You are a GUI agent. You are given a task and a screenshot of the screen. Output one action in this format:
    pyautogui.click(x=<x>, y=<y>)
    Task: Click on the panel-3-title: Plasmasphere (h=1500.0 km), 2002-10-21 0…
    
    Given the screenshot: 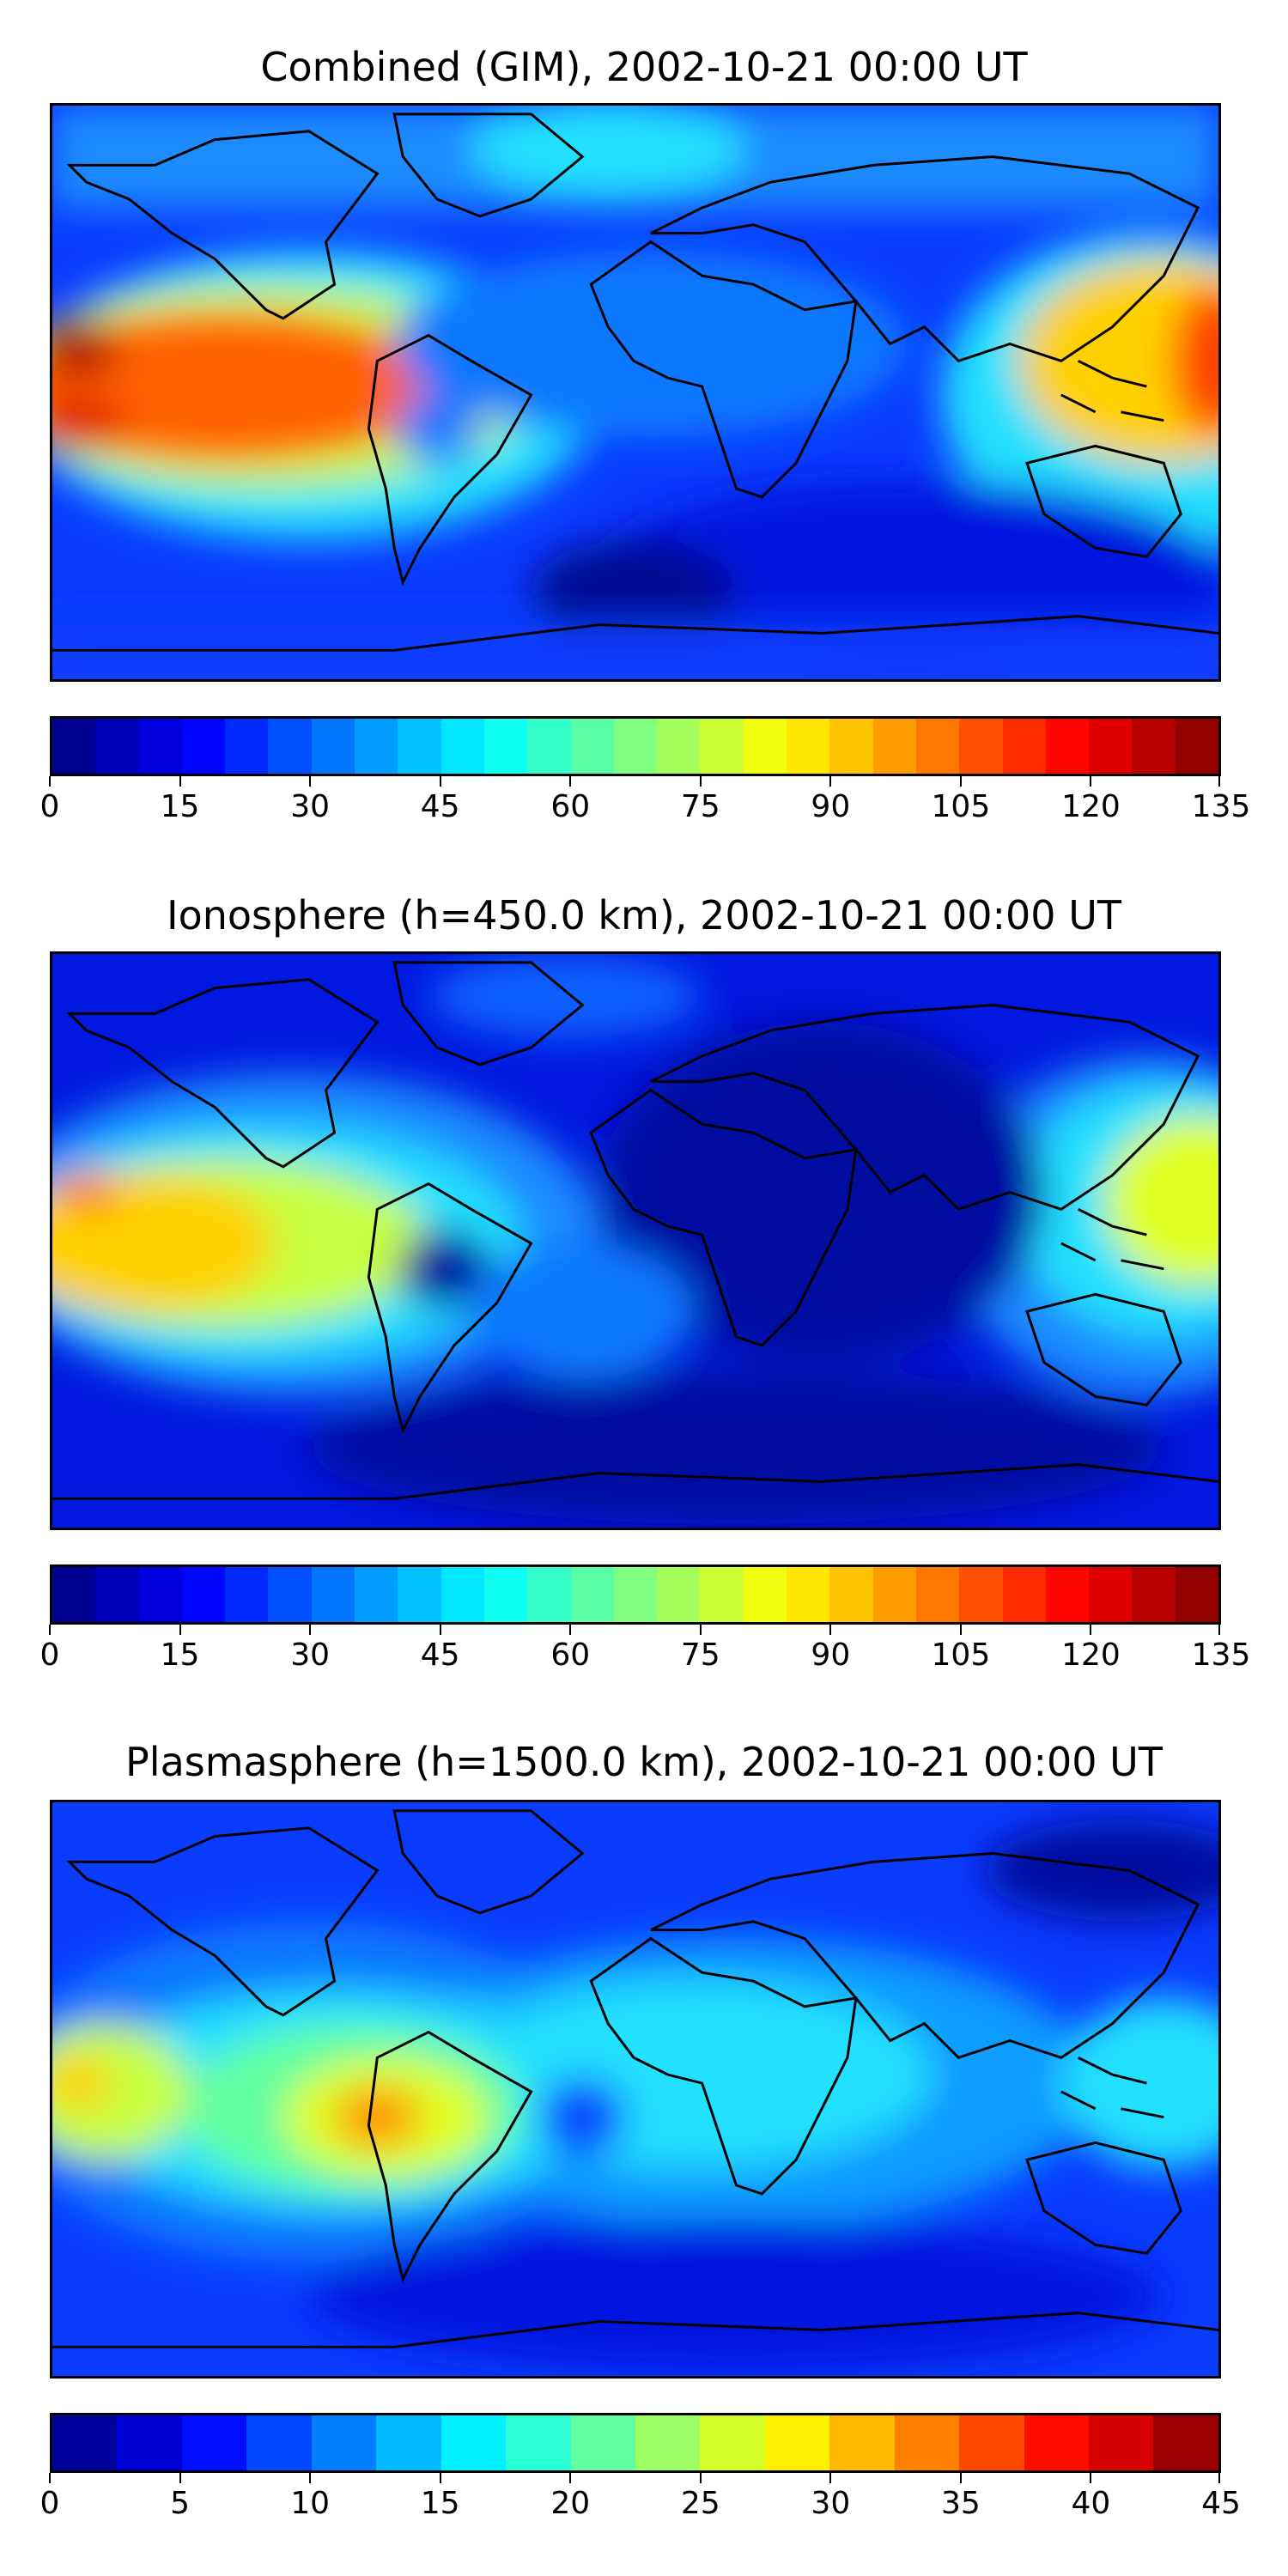 What is the action you would take?
    pyautogui.click(x=644, y=1762)
    